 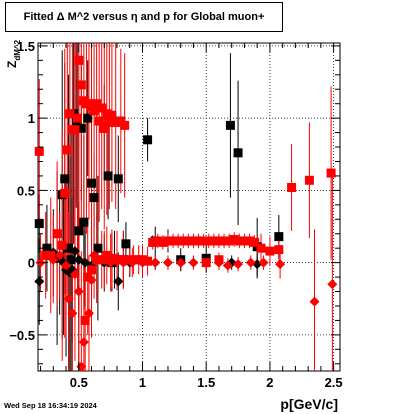 What do you see at coordinates (206, 382) in the screenshot?
I see `x-tick-label: 1.5` at bounding box center [206, 382].